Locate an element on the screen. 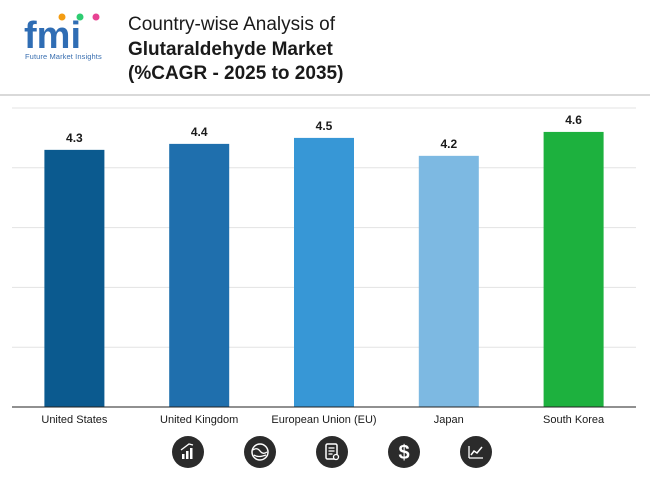 This screenshot has width=650, height=480. bar-united-kingdom is located at coordinates (199, 275).